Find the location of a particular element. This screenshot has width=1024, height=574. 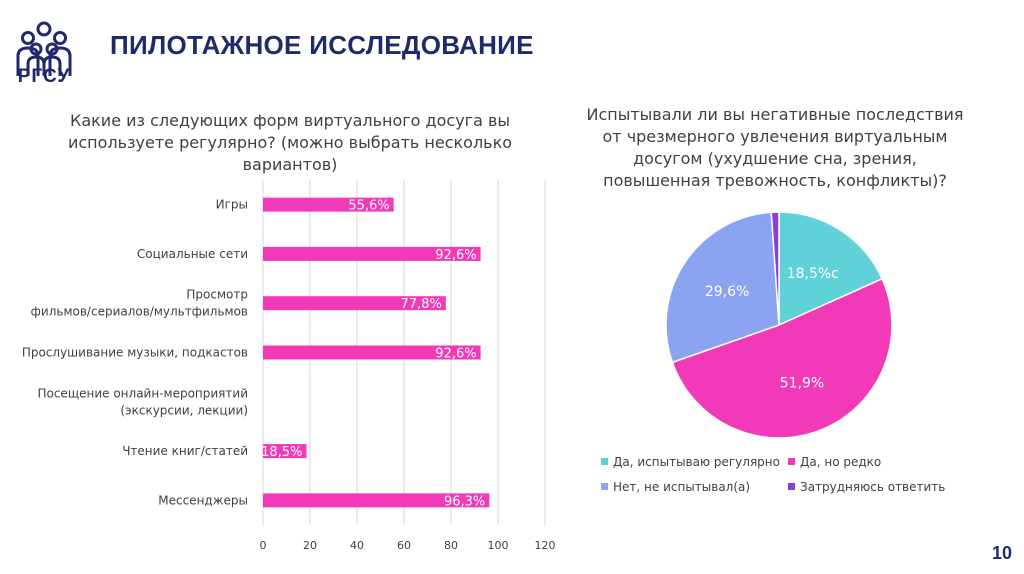

category-label: Просмотр is located at coordinates (217, 295).